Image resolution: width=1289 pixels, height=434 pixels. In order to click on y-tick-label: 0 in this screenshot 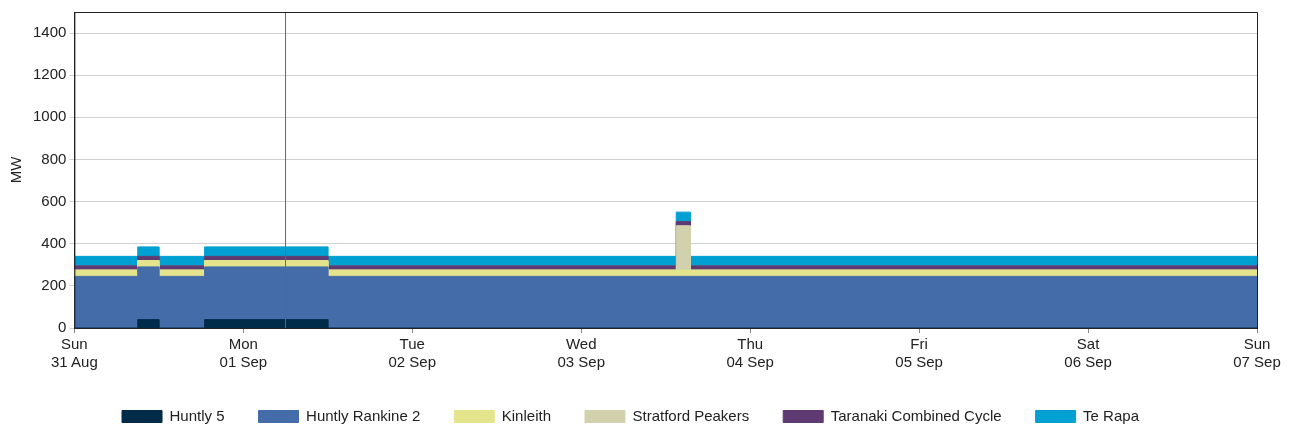, I will do `click(62, 327)`.